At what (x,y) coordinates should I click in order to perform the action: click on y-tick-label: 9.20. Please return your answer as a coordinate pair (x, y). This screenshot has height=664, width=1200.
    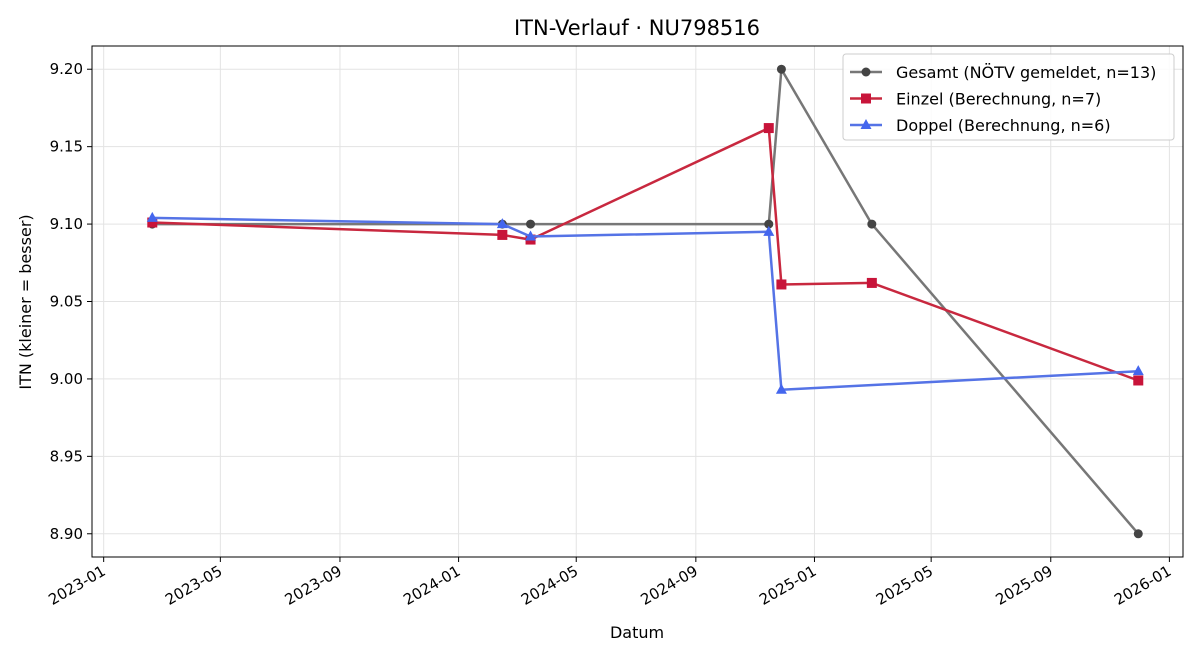
    Looking at the image, I should click on (66, 69).